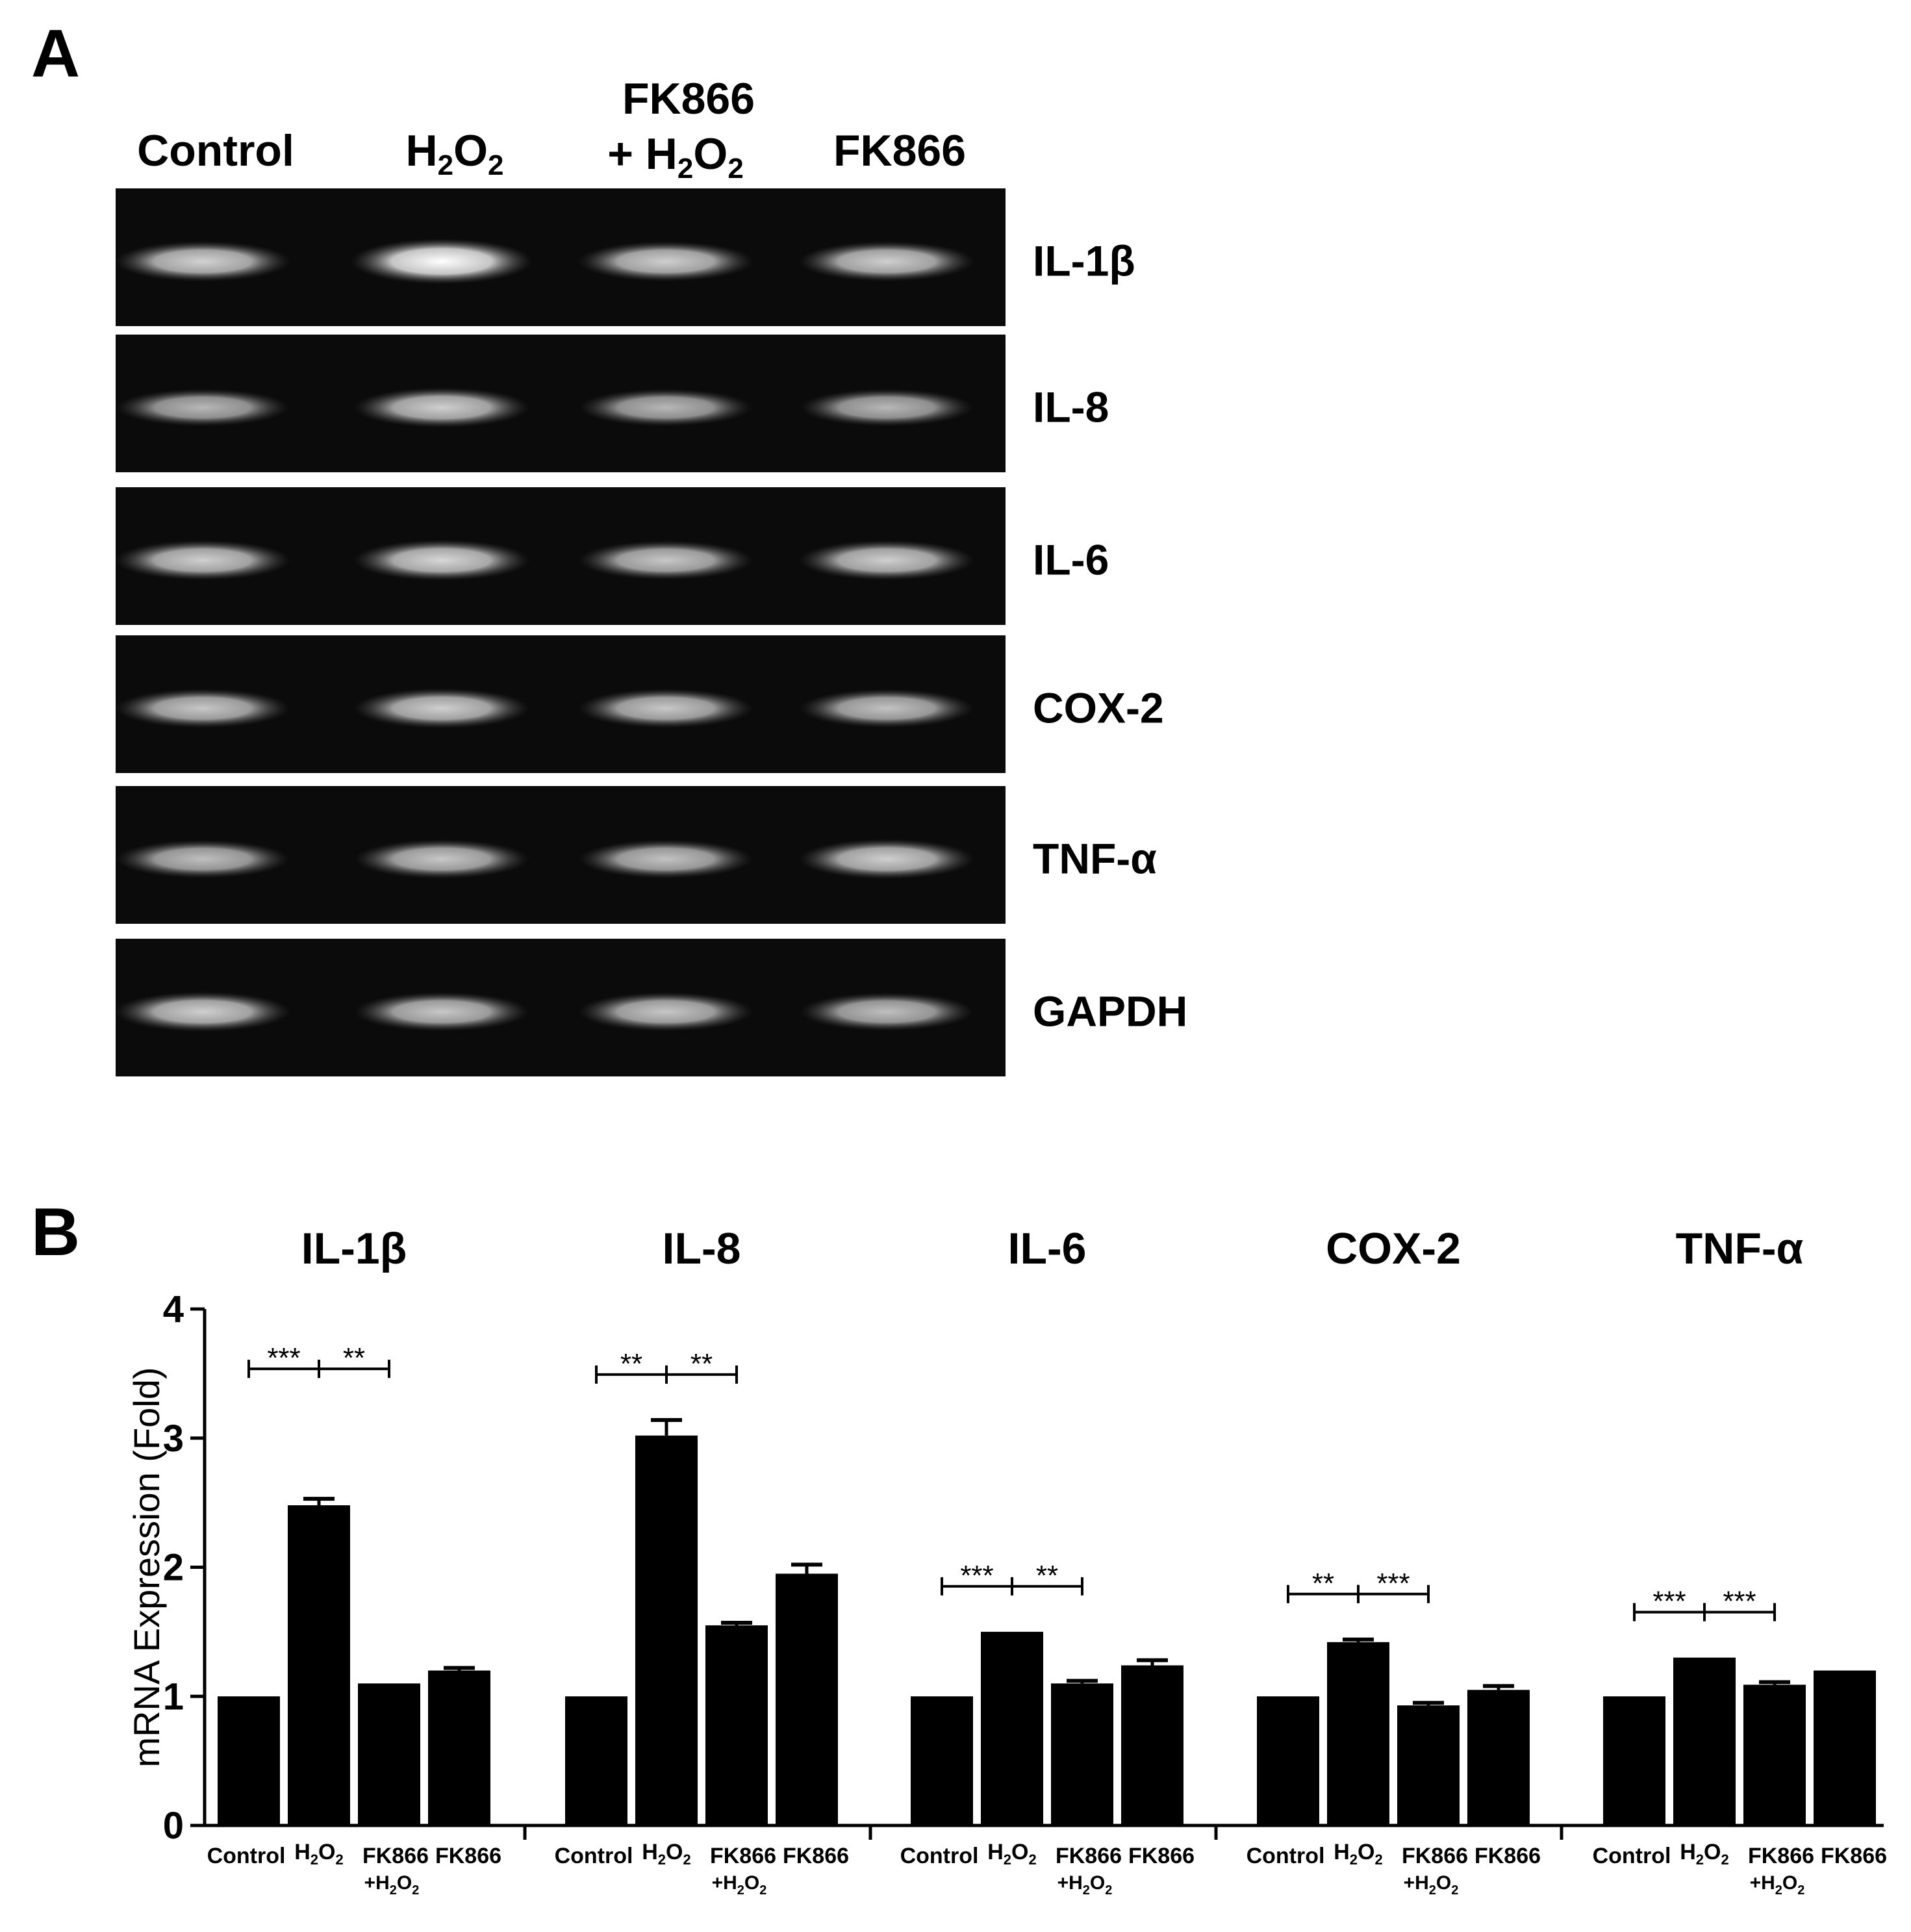  I want to click on gene-label: IL-8, so click(1071, 407).